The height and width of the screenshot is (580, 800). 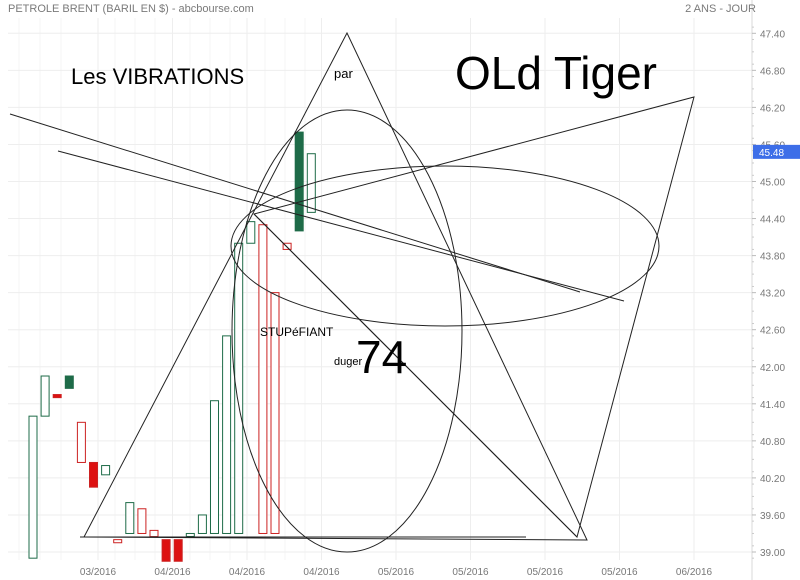 I want to click on annotation-number: 74, so click(x=382, y=357).